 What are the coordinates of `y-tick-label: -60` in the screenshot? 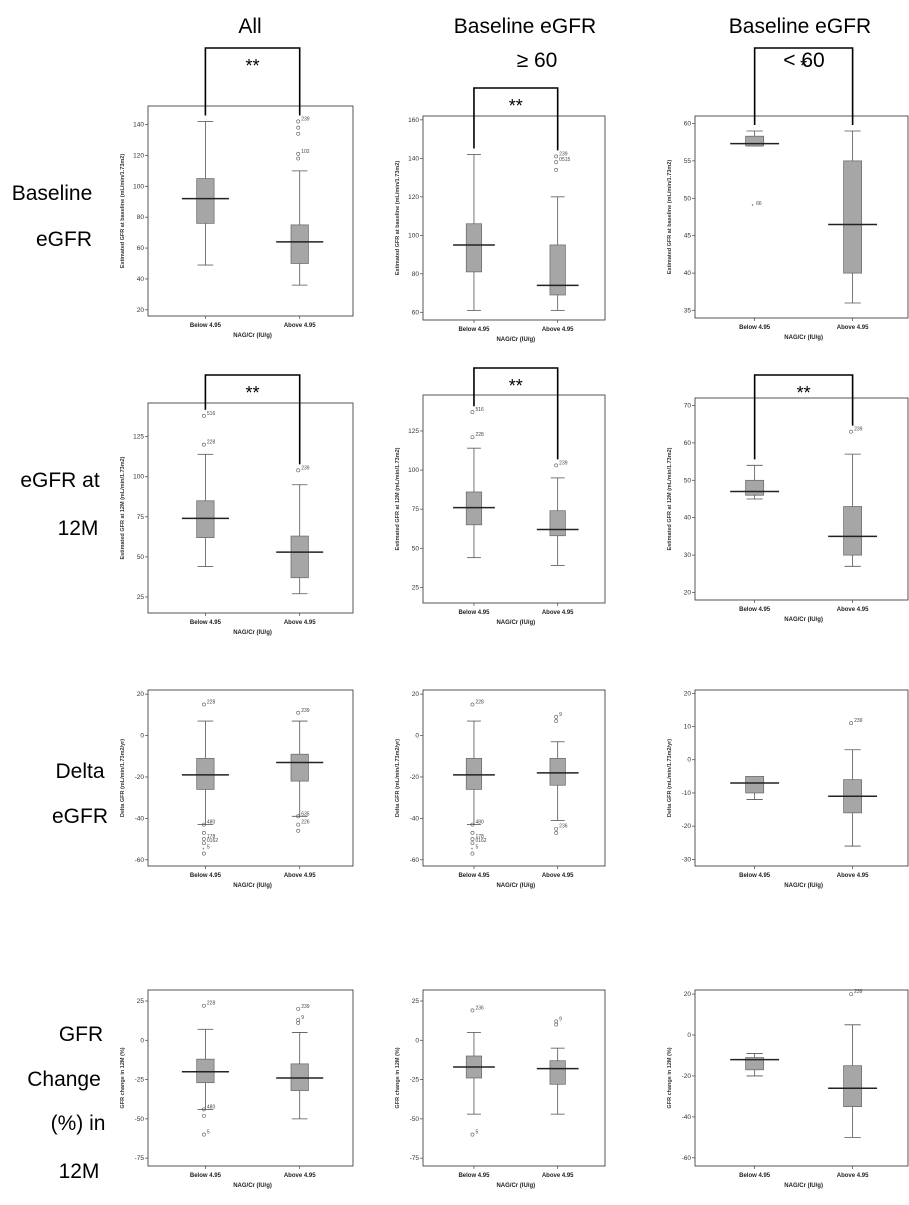 It's located at (687, 1158).